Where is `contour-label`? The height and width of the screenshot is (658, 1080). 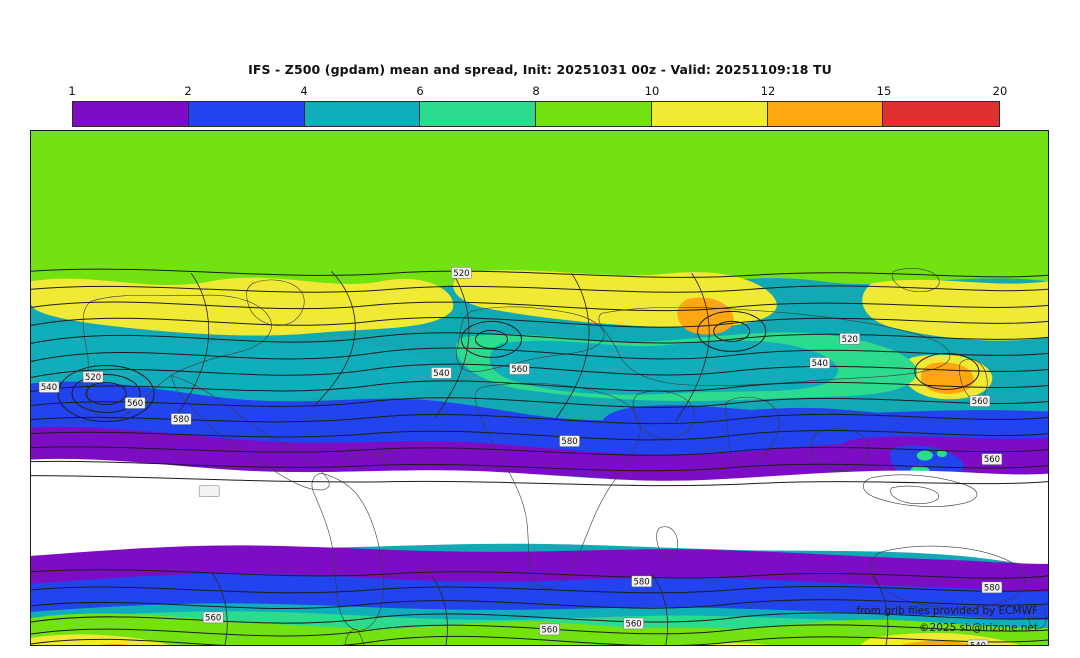
contour-label is located at coordinates (209, 491).